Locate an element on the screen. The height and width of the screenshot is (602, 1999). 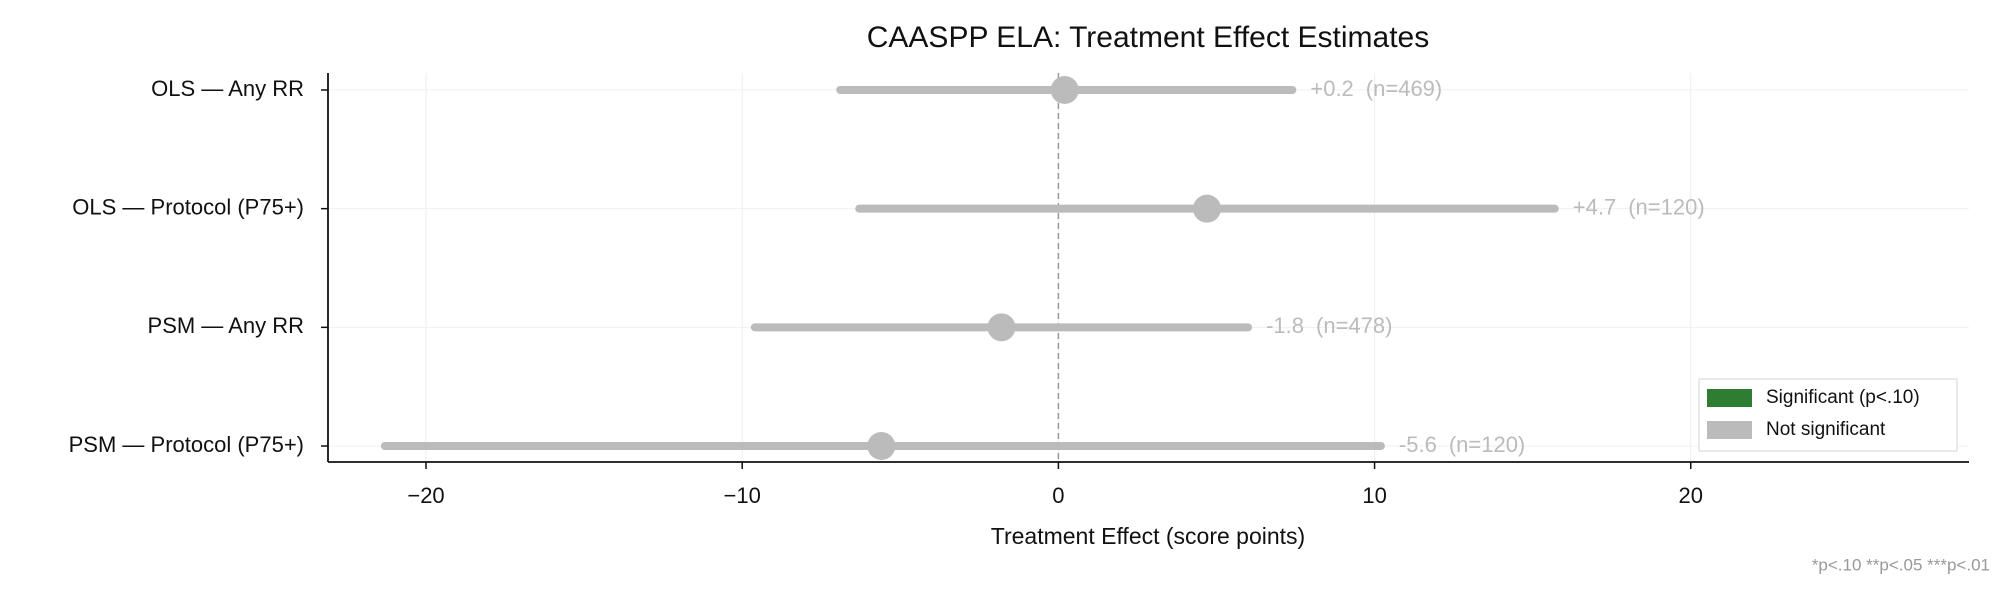
chart-title: CAASPP ELA: Treatment Effect Estimates is located at coordinates (1148, 37).